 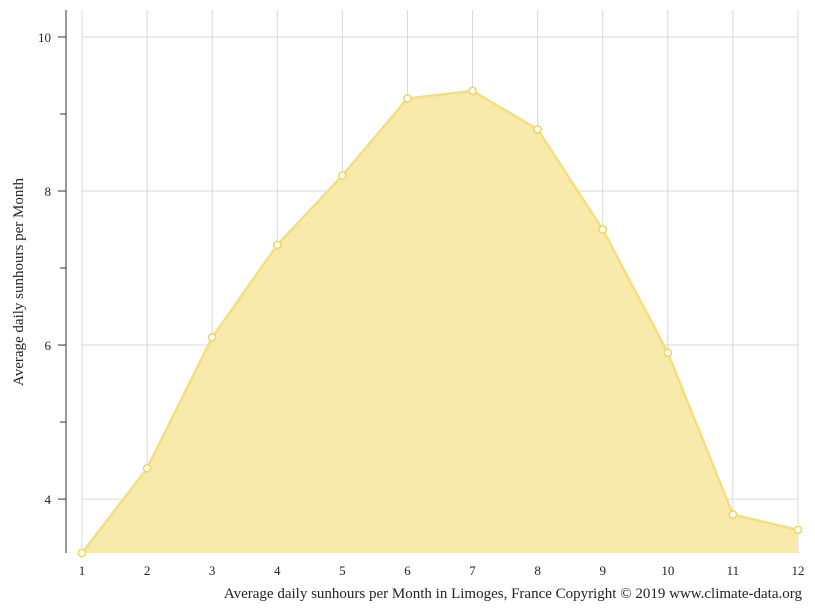 What do you see at coordinates (537, 570) in the screenshot?
I see `x-tick-label: 8` at bounding box center [537, 570].